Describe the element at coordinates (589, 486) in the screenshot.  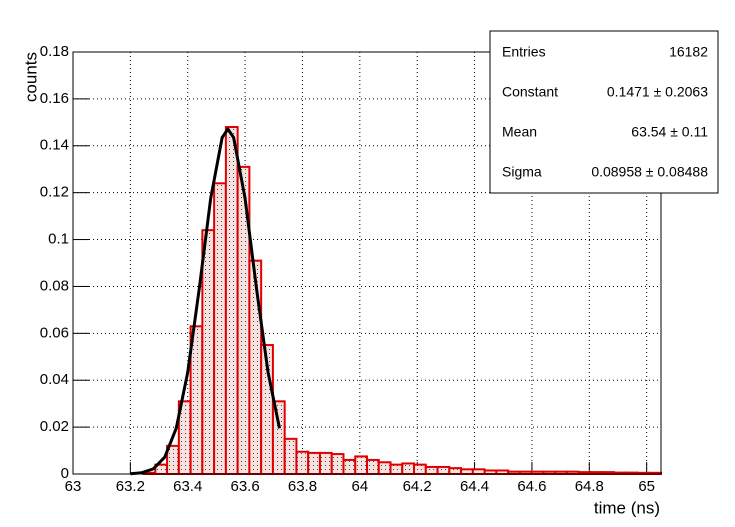
I see `x-tick-label: 64.8` at that location.